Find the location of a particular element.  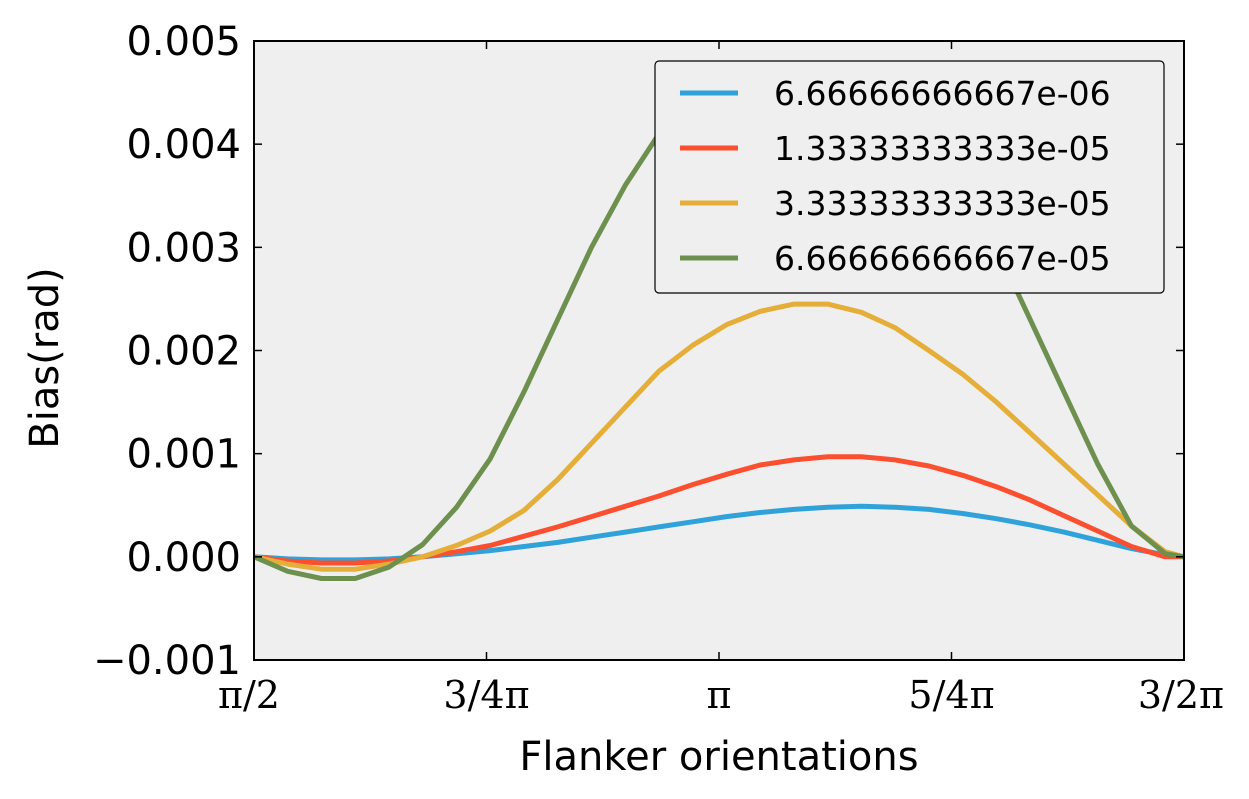

legend-box is located at coordinates (909, 177).